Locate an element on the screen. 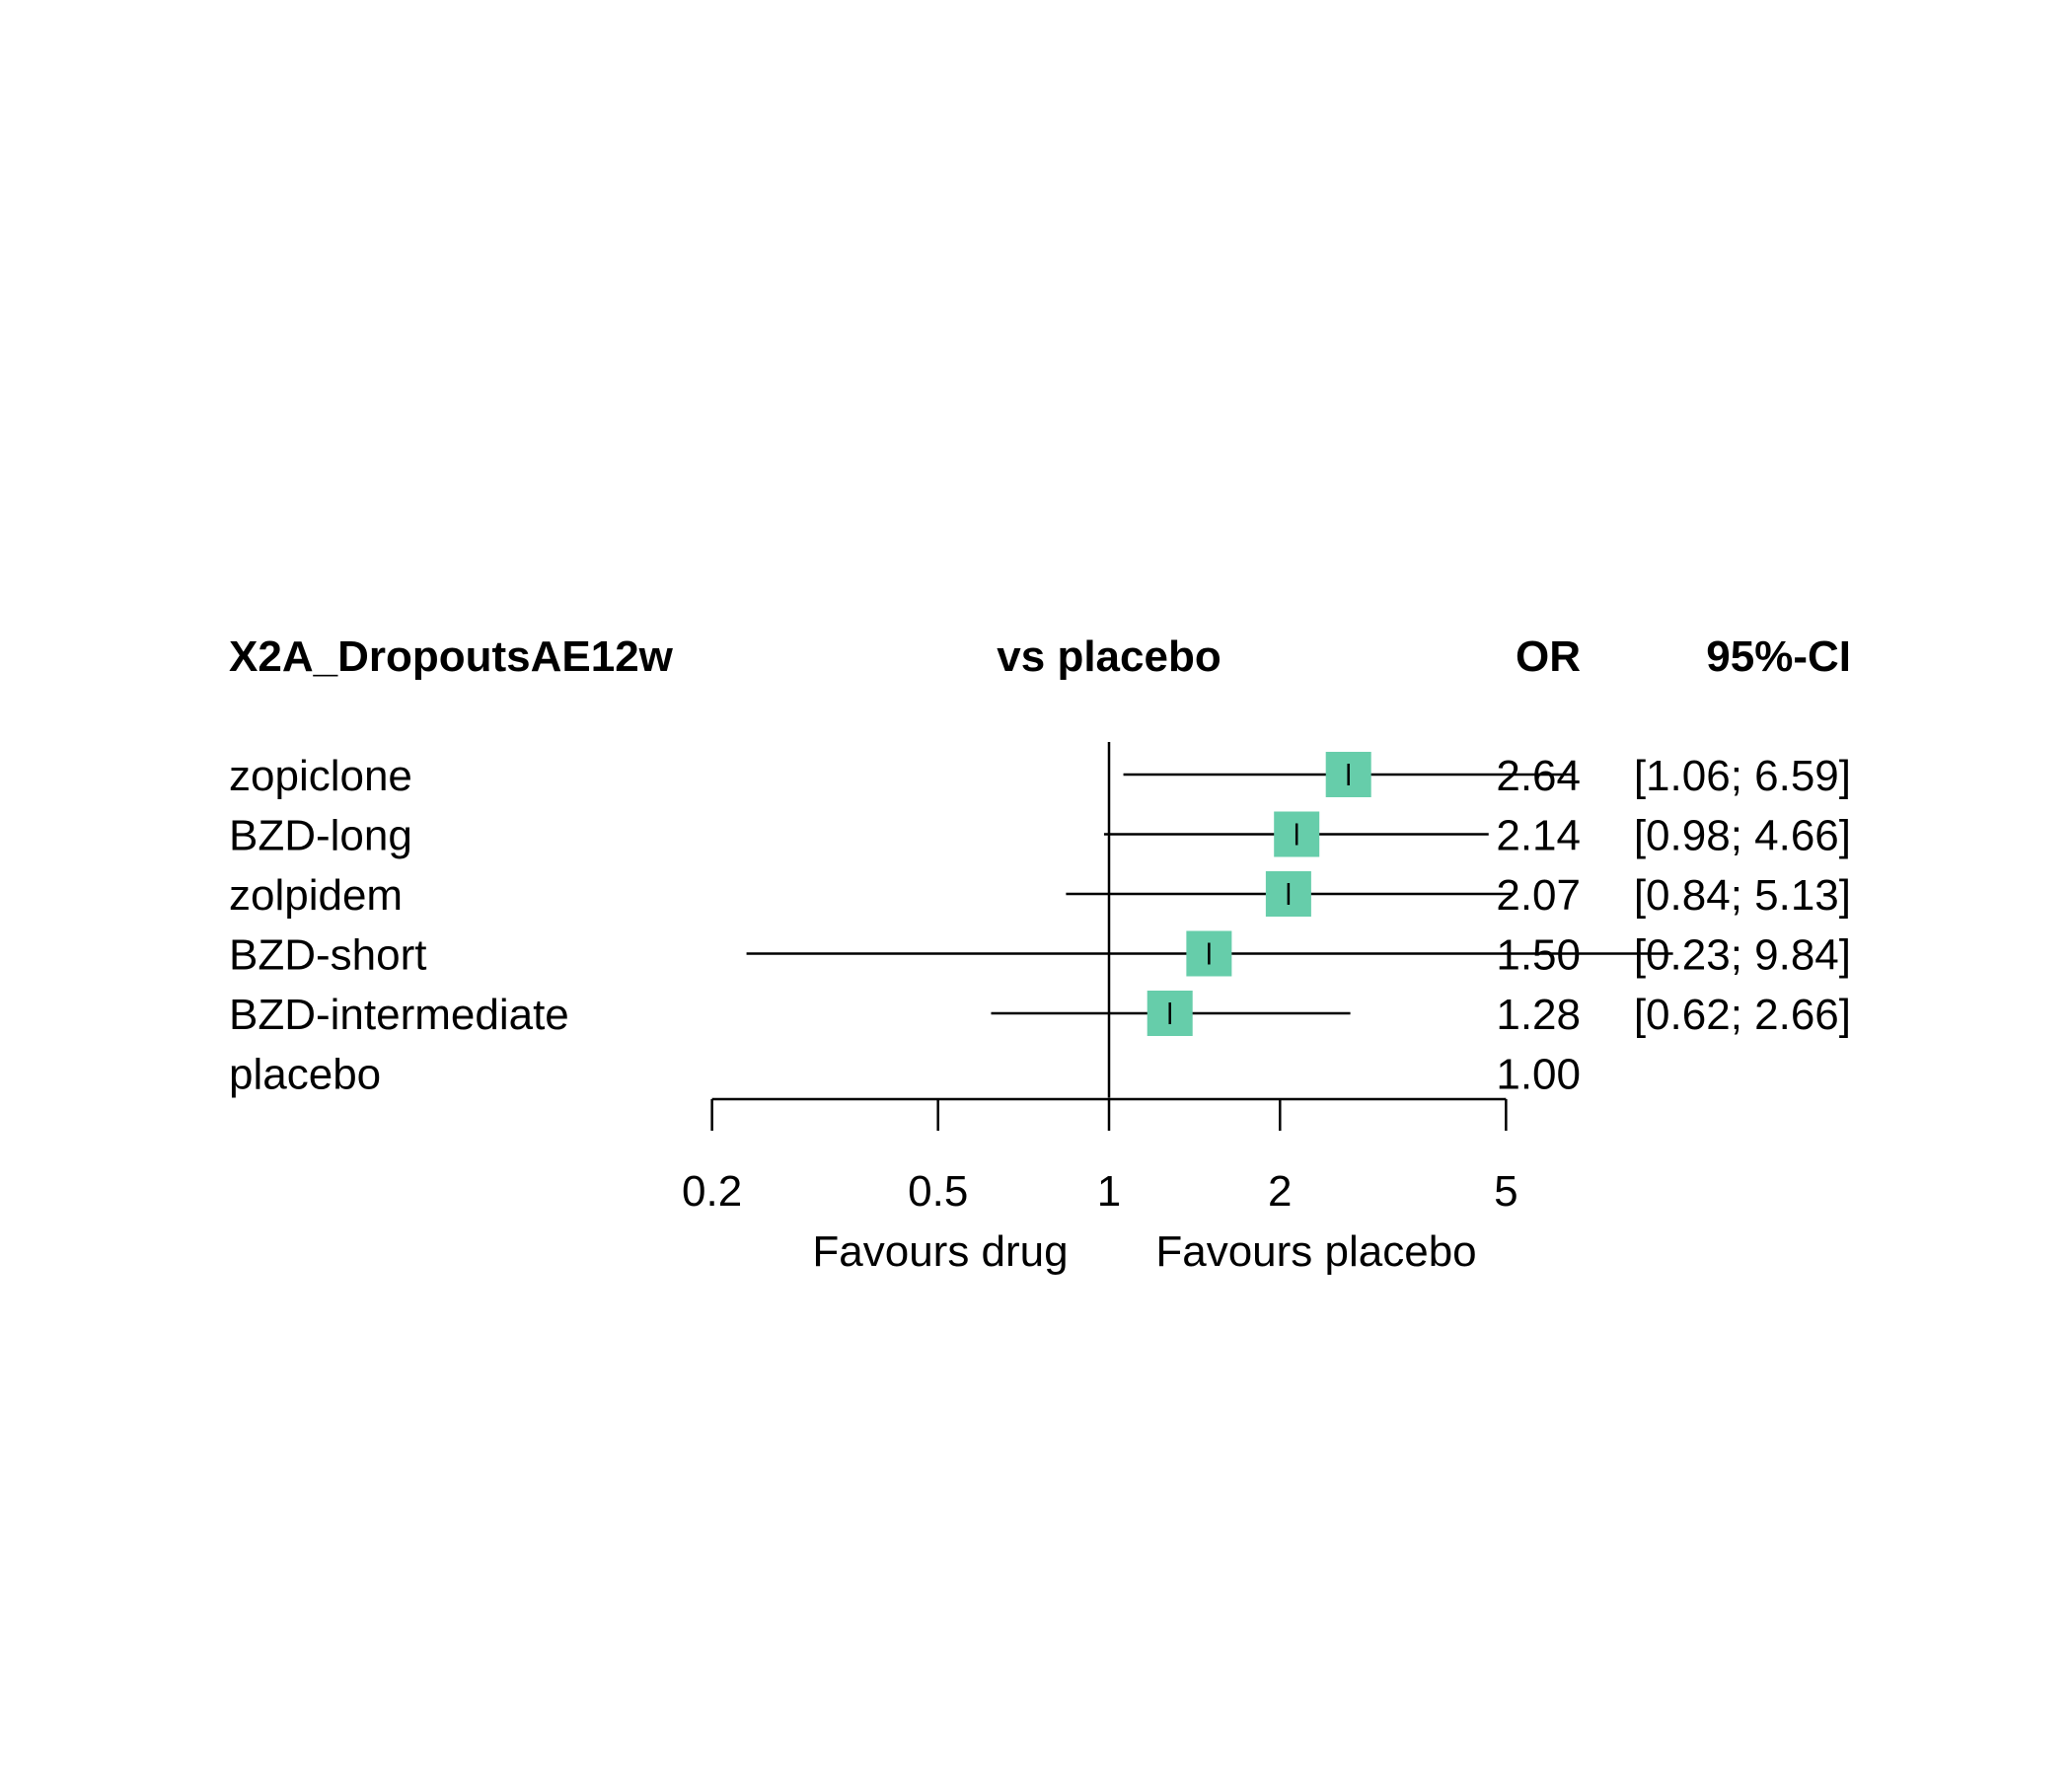 The width and height of the screenshot is (2072, 1776). tick-label: 2 is located at coordinates (1280, 1192).